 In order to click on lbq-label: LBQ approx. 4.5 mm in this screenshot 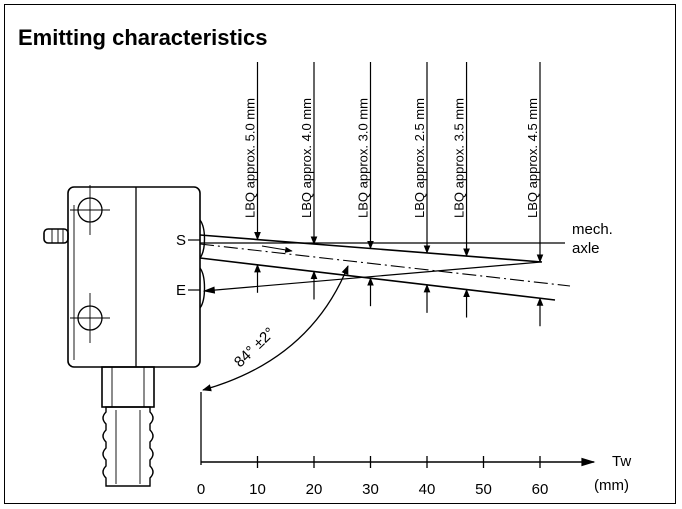, I will do `click(532, 158)`.